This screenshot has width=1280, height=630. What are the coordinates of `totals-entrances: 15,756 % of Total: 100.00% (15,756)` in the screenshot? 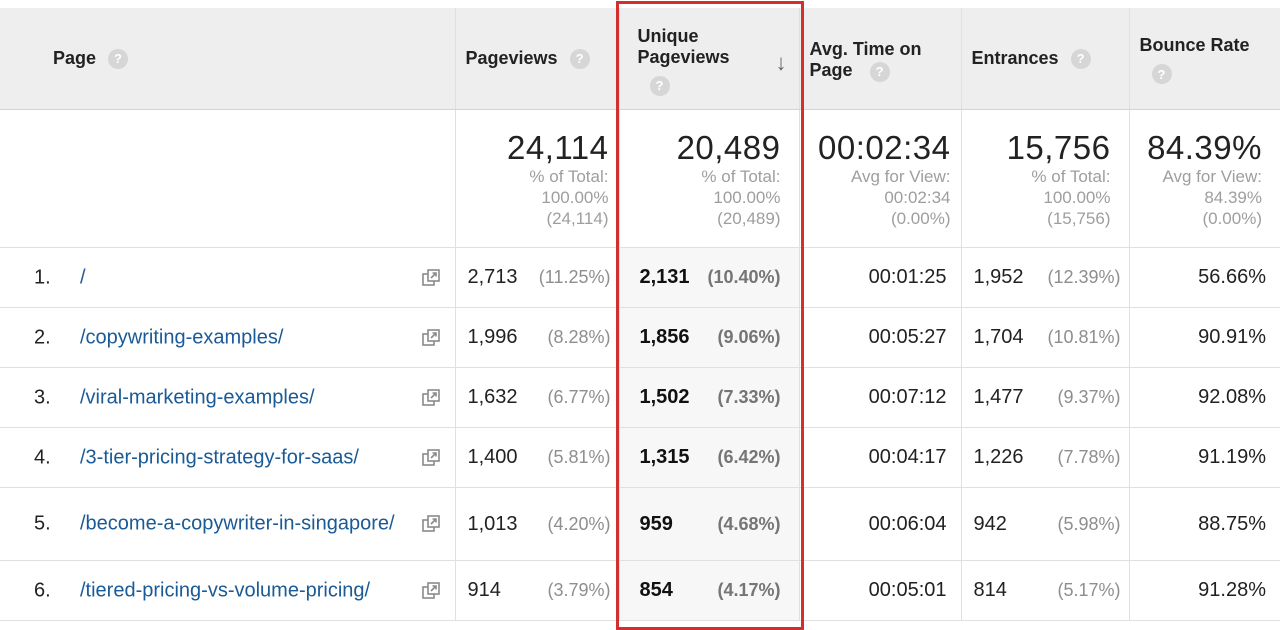 It's located at (1044, 178).